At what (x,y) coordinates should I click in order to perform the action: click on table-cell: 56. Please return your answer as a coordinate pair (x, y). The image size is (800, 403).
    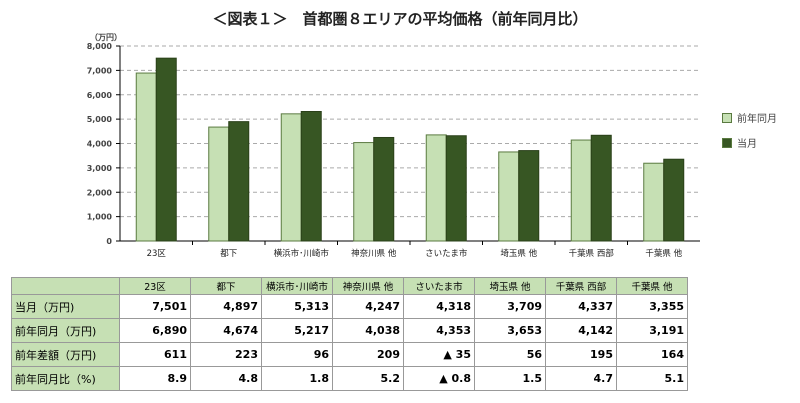
    Looking at the image, I should click on (510, 354).